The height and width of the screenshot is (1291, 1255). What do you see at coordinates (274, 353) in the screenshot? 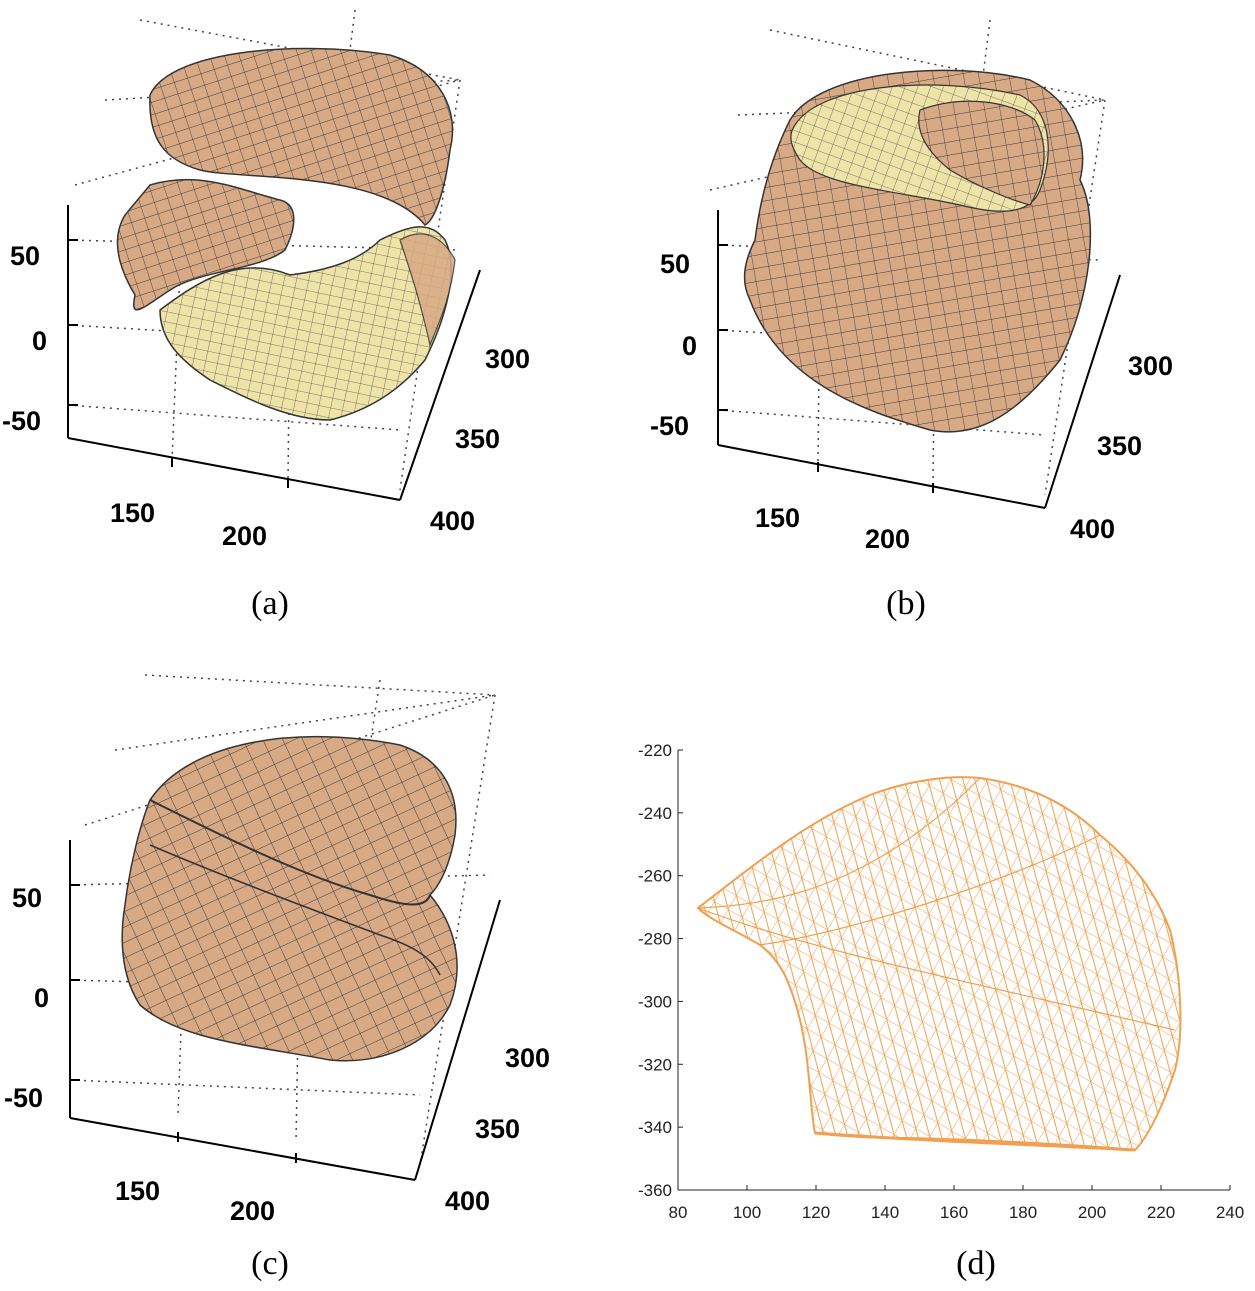
I see `panel-a-axes` at bounding box center [274, 353].